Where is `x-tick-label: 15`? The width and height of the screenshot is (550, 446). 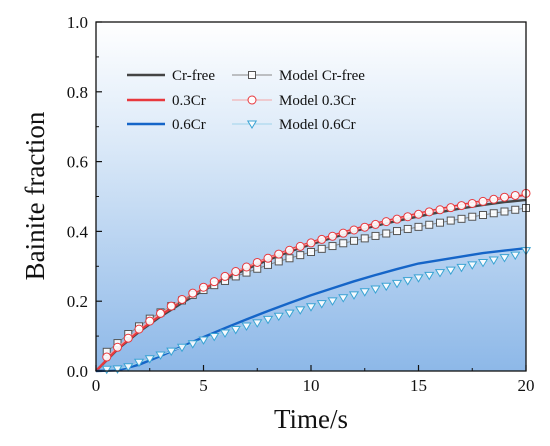 x-tick-label: 15 is located at coordinates (418, 385).